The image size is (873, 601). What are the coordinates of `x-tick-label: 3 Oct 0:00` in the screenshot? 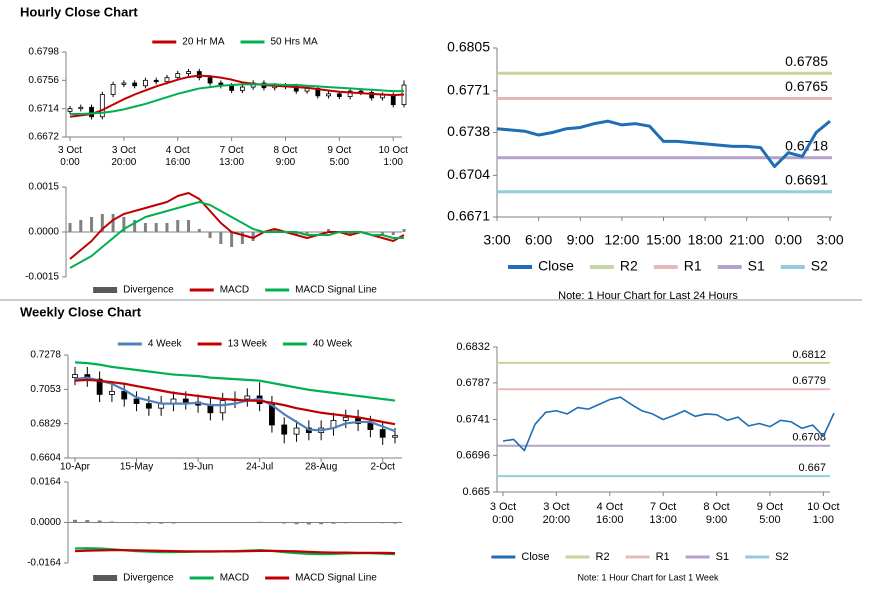 It's located at (70, 156).